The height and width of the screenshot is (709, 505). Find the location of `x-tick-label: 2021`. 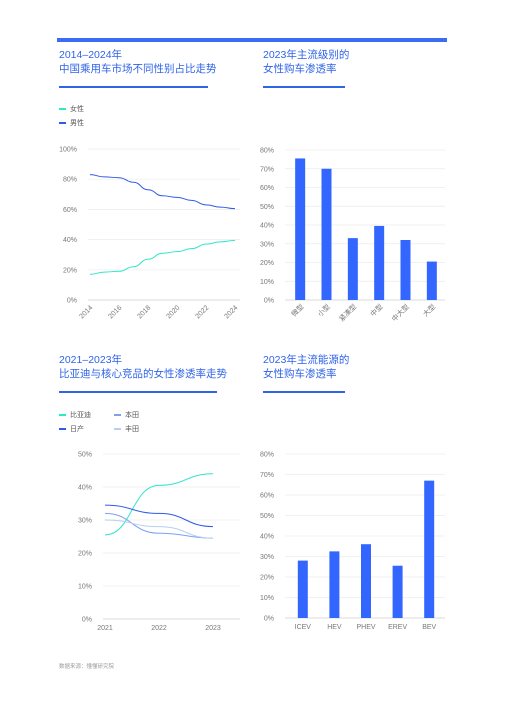

x-tick-label: 2021 is located at coordinates (105, 628).